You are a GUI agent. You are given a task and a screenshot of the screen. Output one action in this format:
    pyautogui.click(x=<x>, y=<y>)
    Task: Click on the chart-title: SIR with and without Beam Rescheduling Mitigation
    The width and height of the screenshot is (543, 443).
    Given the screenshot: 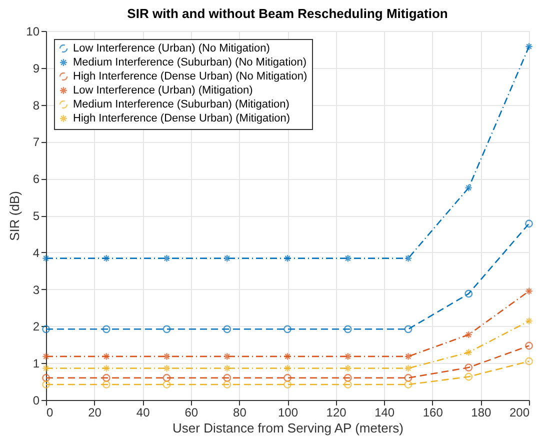 What is the action you would take?
    pyautogui.click(x=287, y=13)
    